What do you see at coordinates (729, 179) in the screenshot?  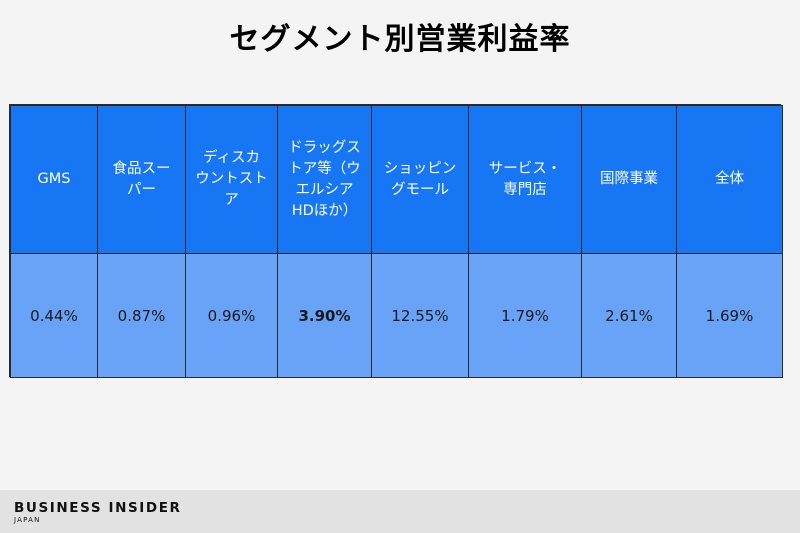 I see `header-cell-total: 全体` at bounding box center [729, 179].